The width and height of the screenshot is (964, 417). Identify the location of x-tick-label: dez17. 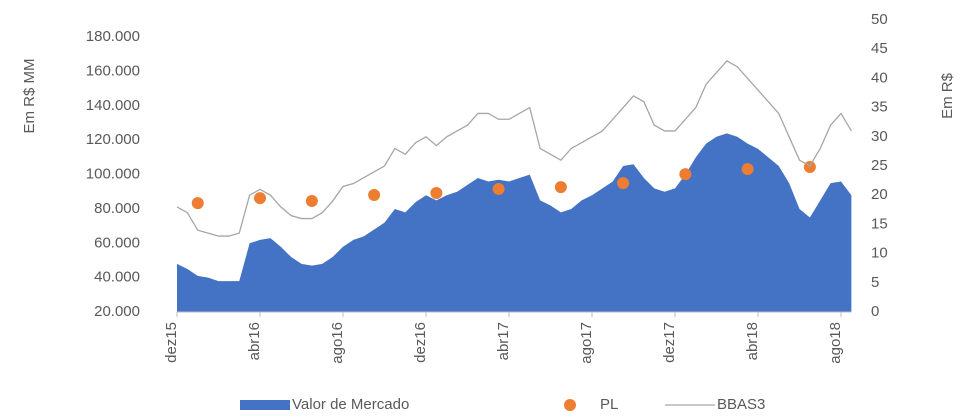
(669, 342).